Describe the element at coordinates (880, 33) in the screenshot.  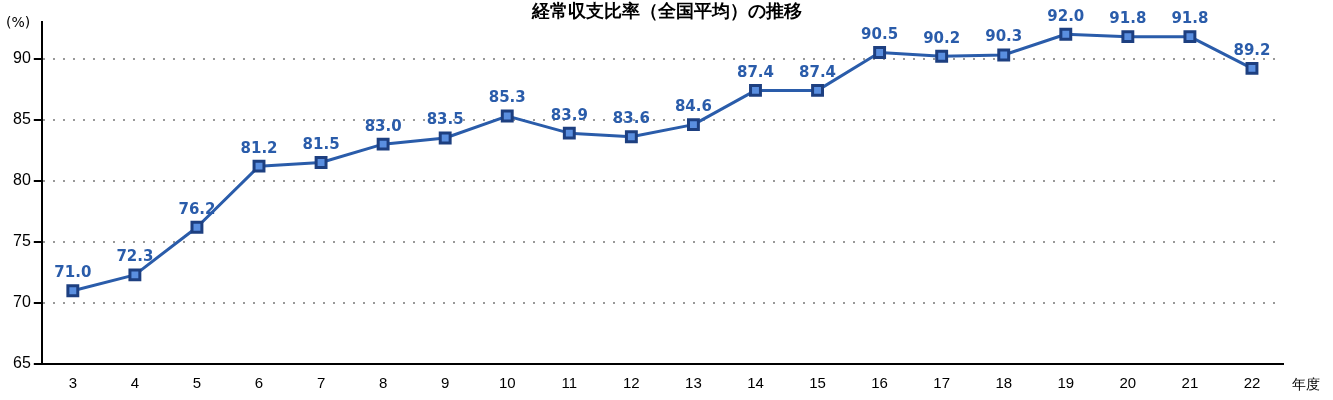
I see `text: 90.5` at that location.